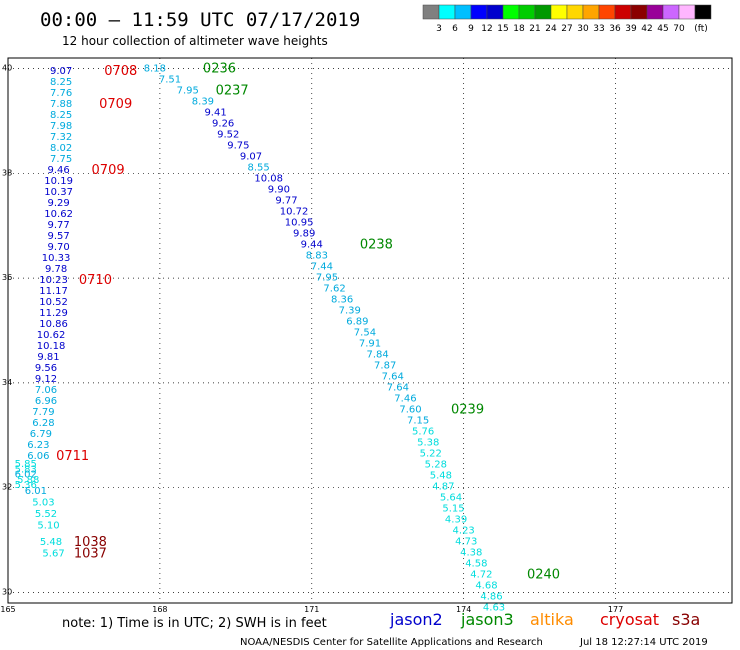 The image size is (740, 650). I want to click on y-axis-ticks: 40 38 36 34 32 30, so click(7, 329).